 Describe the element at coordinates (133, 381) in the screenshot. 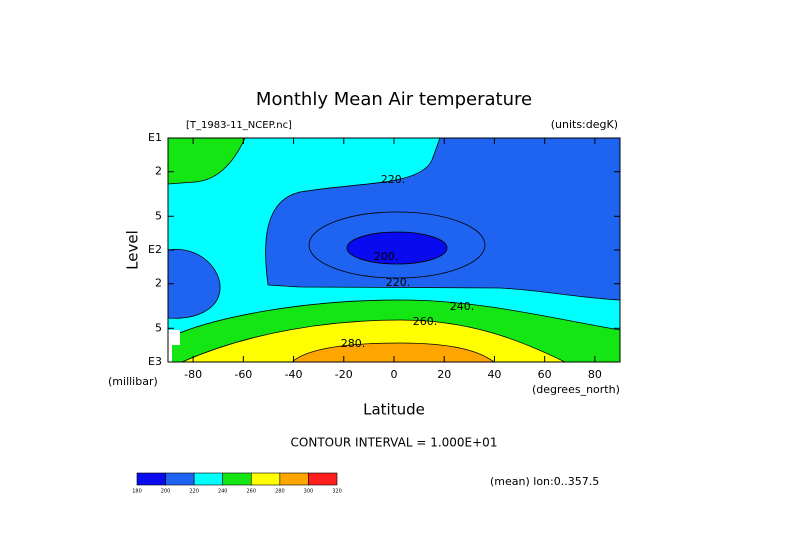

I see `y-unit: (millibar)` at that location.